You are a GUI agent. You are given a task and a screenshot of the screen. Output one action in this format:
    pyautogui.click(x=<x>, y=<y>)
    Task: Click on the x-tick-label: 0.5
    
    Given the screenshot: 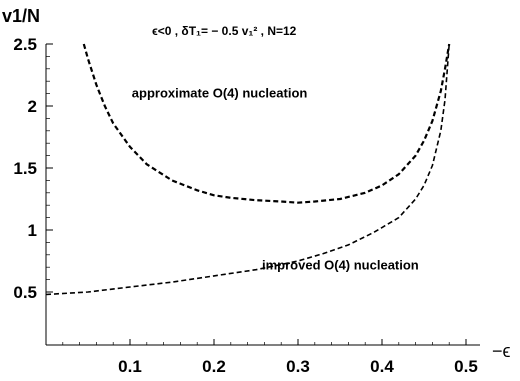 What is the action you would take?
    pyautogui.click(x=466, y=366)
    